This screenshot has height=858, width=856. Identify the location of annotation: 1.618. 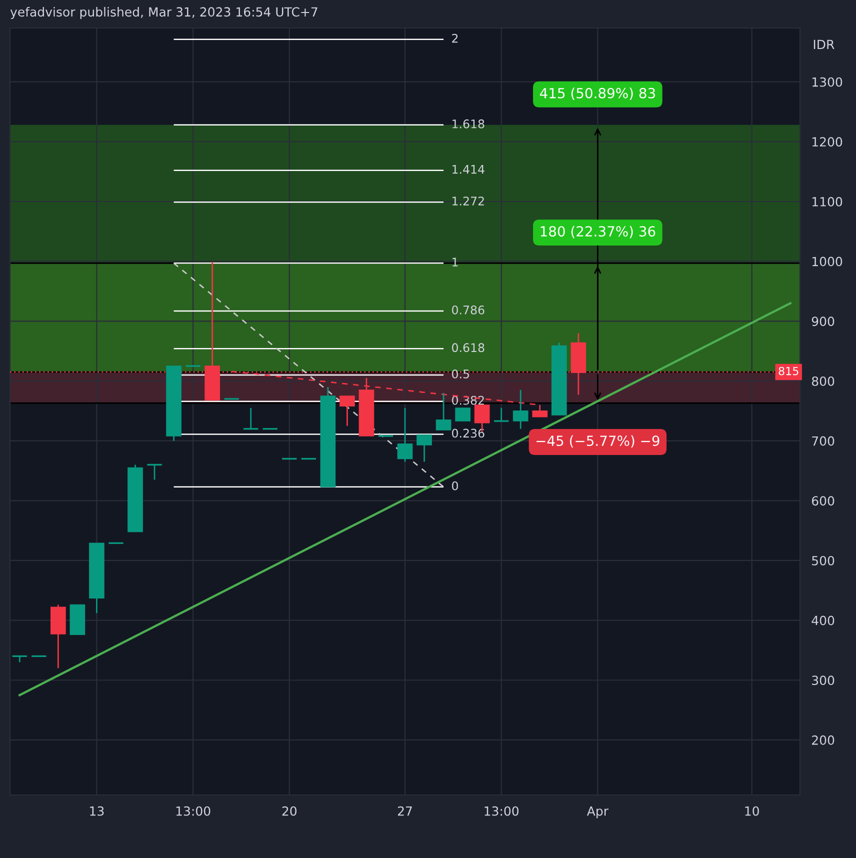
(468, 123).